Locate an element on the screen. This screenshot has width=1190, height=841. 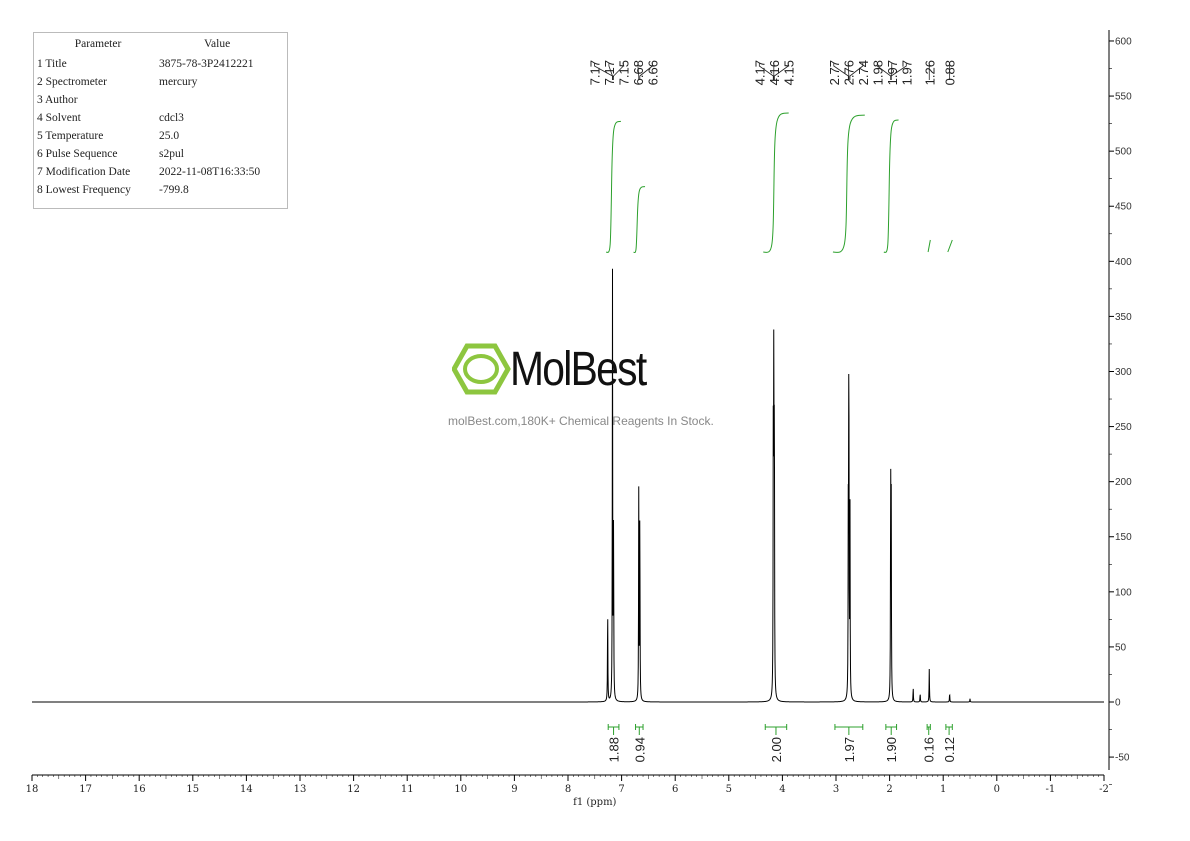
peak-label: 4.16 is located at coordinates (774, 72).